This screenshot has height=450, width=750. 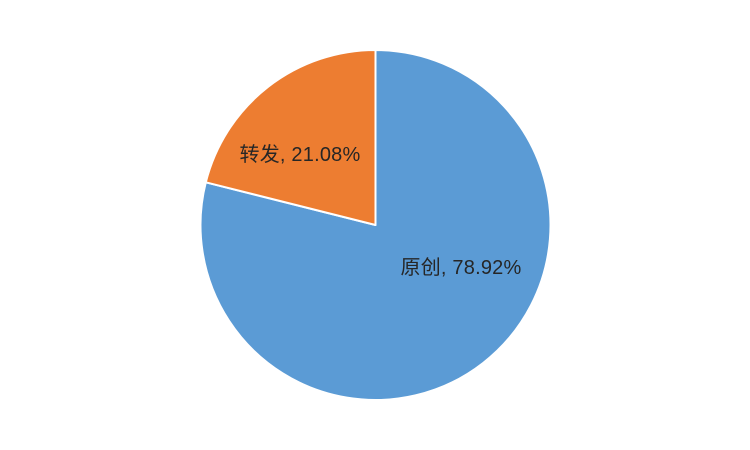 I want to click on pie-slice-label-zhuanfa: 转发, 21.08%, so click(x=300, y=155).